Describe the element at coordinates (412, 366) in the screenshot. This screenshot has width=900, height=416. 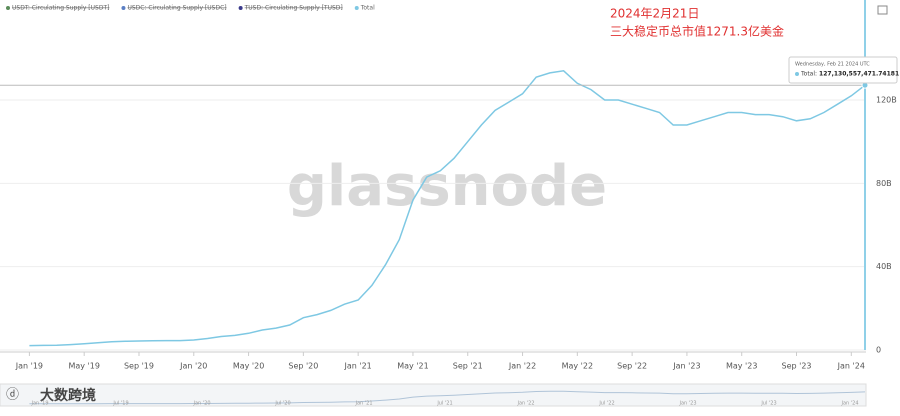
I see `x-tick-label: May '21` at that location.